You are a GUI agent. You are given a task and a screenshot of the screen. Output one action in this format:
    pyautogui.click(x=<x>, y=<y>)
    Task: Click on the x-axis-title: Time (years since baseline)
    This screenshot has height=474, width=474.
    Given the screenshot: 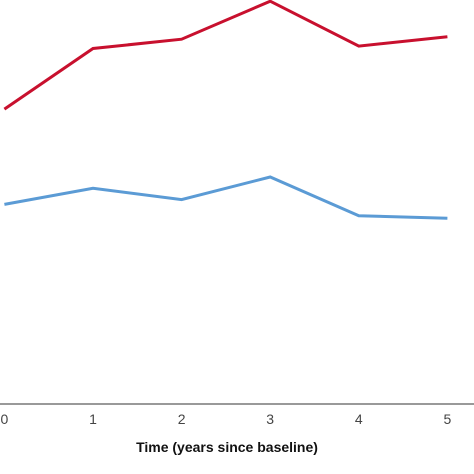 What is the action you would take?
    pyautogui.click(x=227, y=447)
    